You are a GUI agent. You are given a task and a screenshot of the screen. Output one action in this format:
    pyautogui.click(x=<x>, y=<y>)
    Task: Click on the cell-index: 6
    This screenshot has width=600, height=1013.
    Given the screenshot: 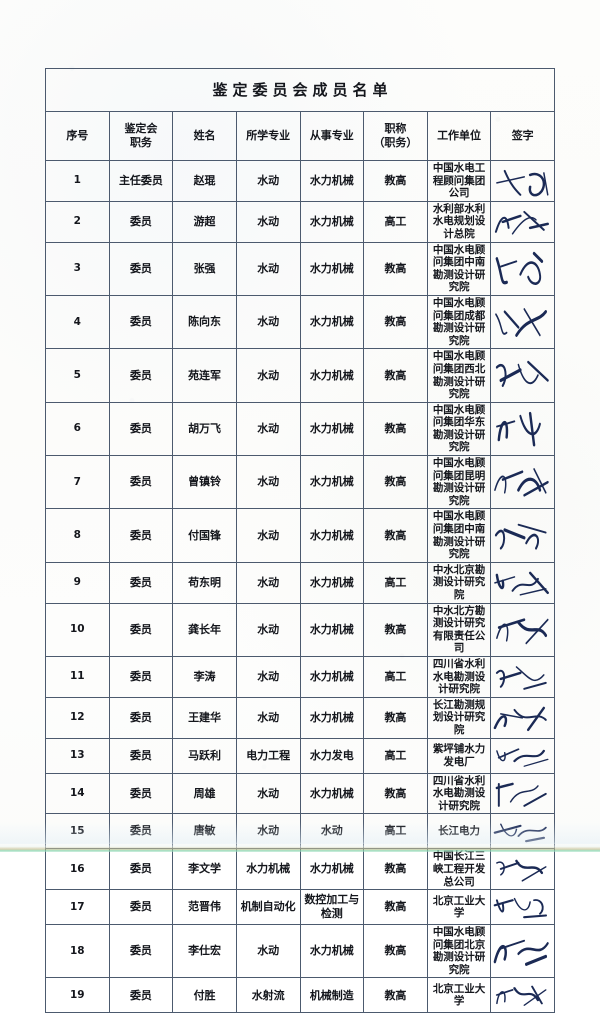 What is the action you would take?
    pyautogui.click(x=77, y=429)
    